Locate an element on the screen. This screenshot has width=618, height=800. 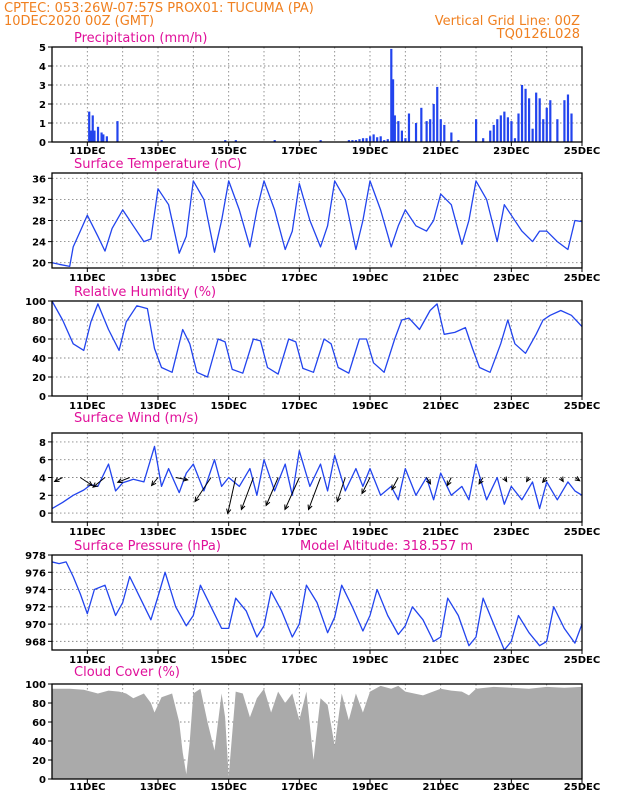
y-tick-label: 24 is located at coordinates (39, 243).